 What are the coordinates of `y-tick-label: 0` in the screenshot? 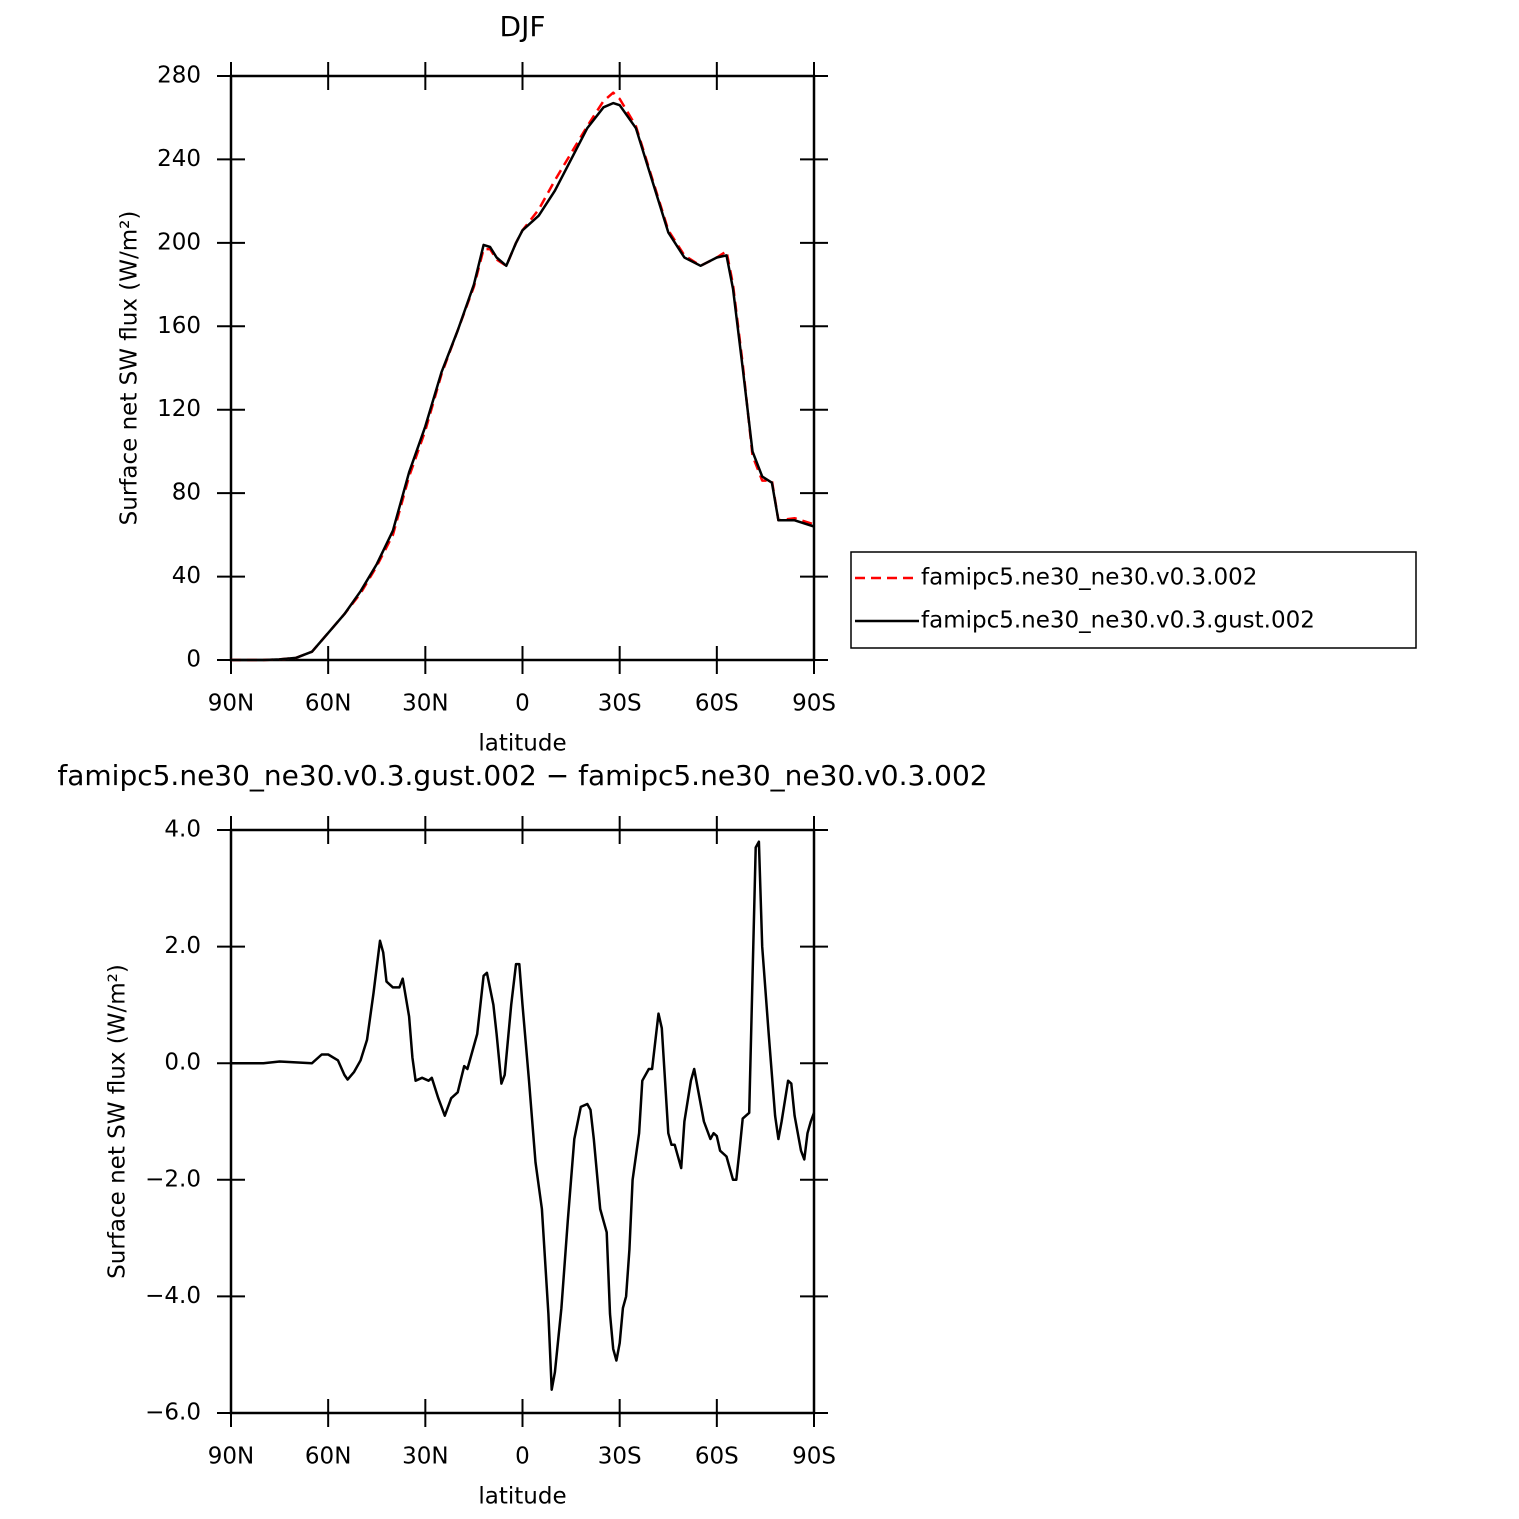 It's located at (193, 660).